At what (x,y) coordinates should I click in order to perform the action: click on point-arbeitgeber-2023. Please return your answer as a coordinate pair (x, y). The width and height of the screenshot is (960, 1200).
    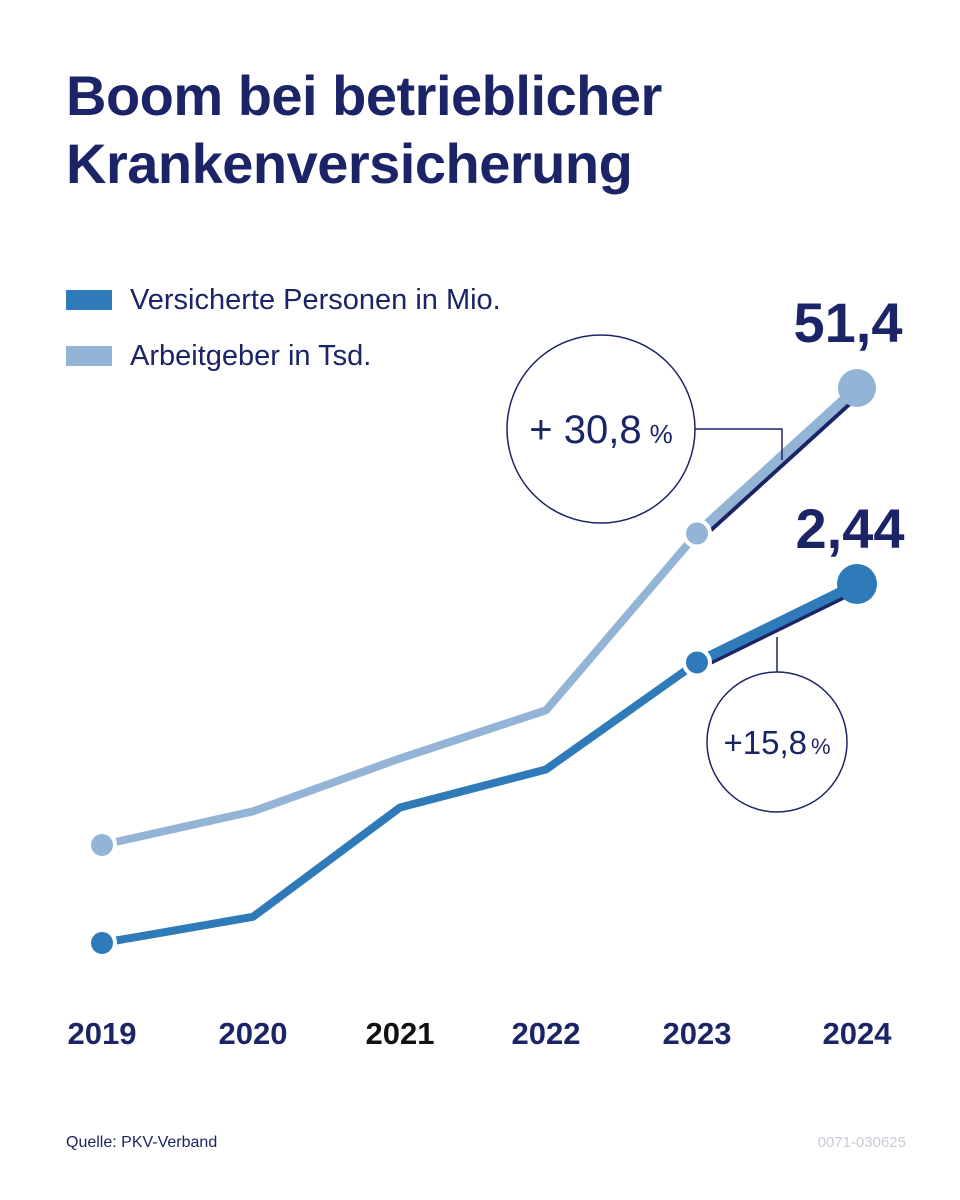
    Looking at the image, I should click on (697, 533).